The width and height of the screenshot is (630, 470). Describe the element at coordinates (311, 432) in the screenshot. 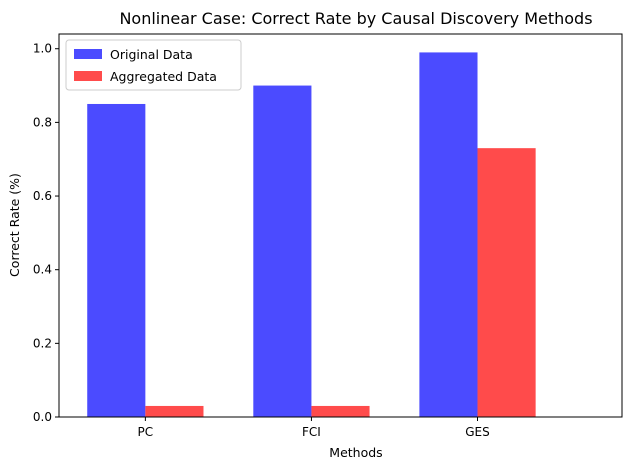

I see `x-tick-label-fci: FCI` at that location.